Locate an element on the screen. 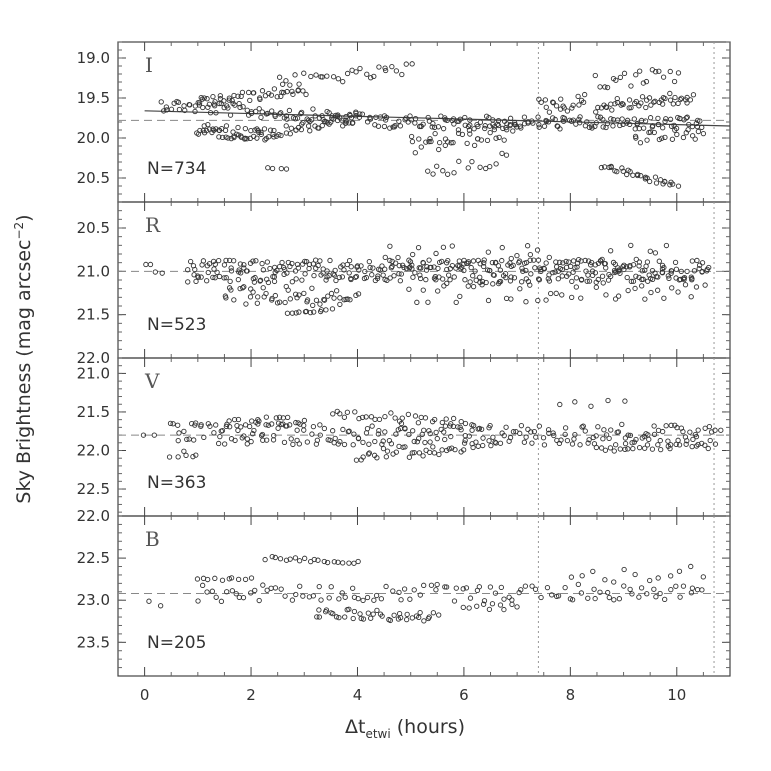 The height and width of the screenshot is (771, 771). y-axis-title-main: Sky Brightness (mag arcsec is located at coordinates (24, 372).